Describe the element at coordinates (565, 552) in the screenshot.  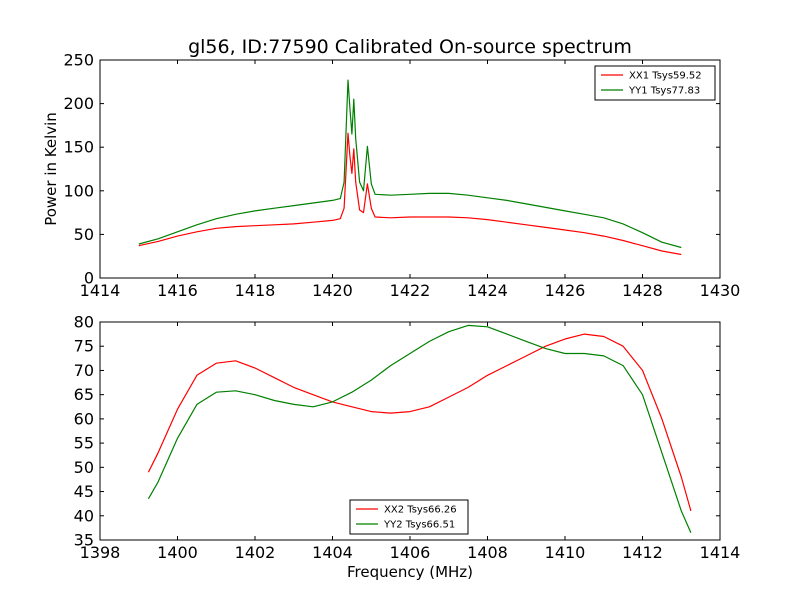
I see `x-tick-label: 1410` at that location.